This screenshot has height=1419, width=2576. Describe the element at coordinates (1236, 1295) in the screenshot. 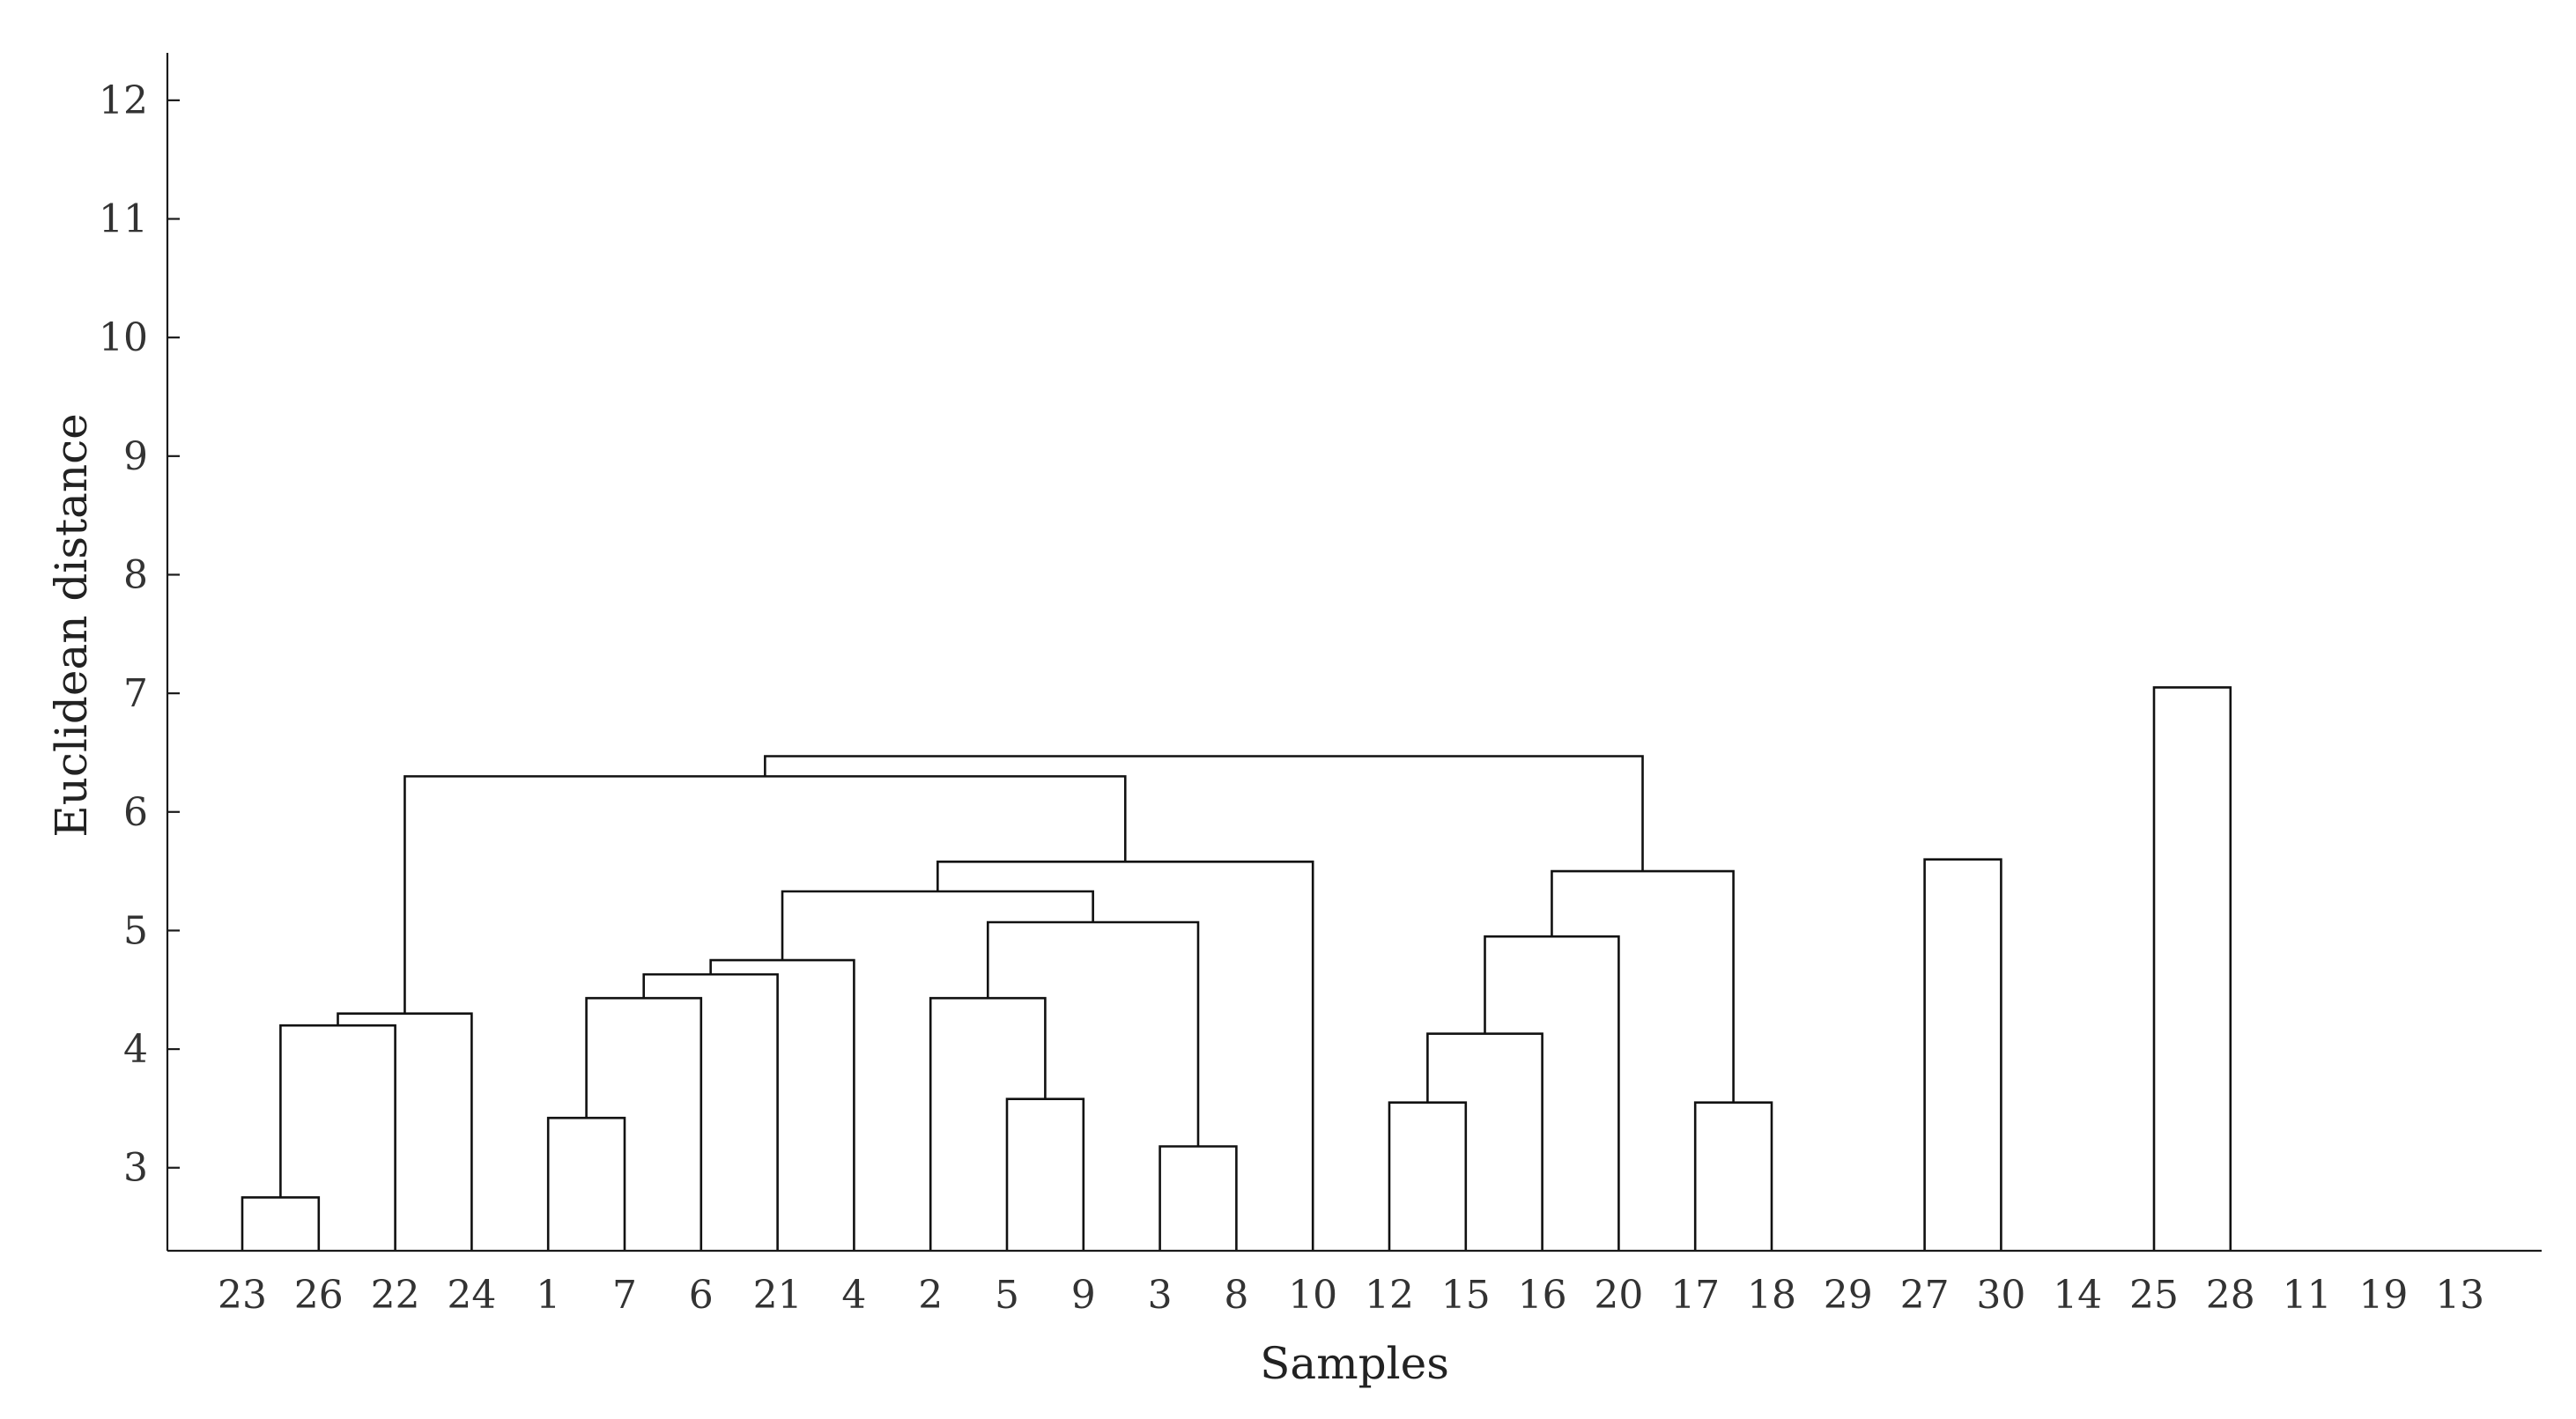

I see `x-tick-label: 8` at that location.